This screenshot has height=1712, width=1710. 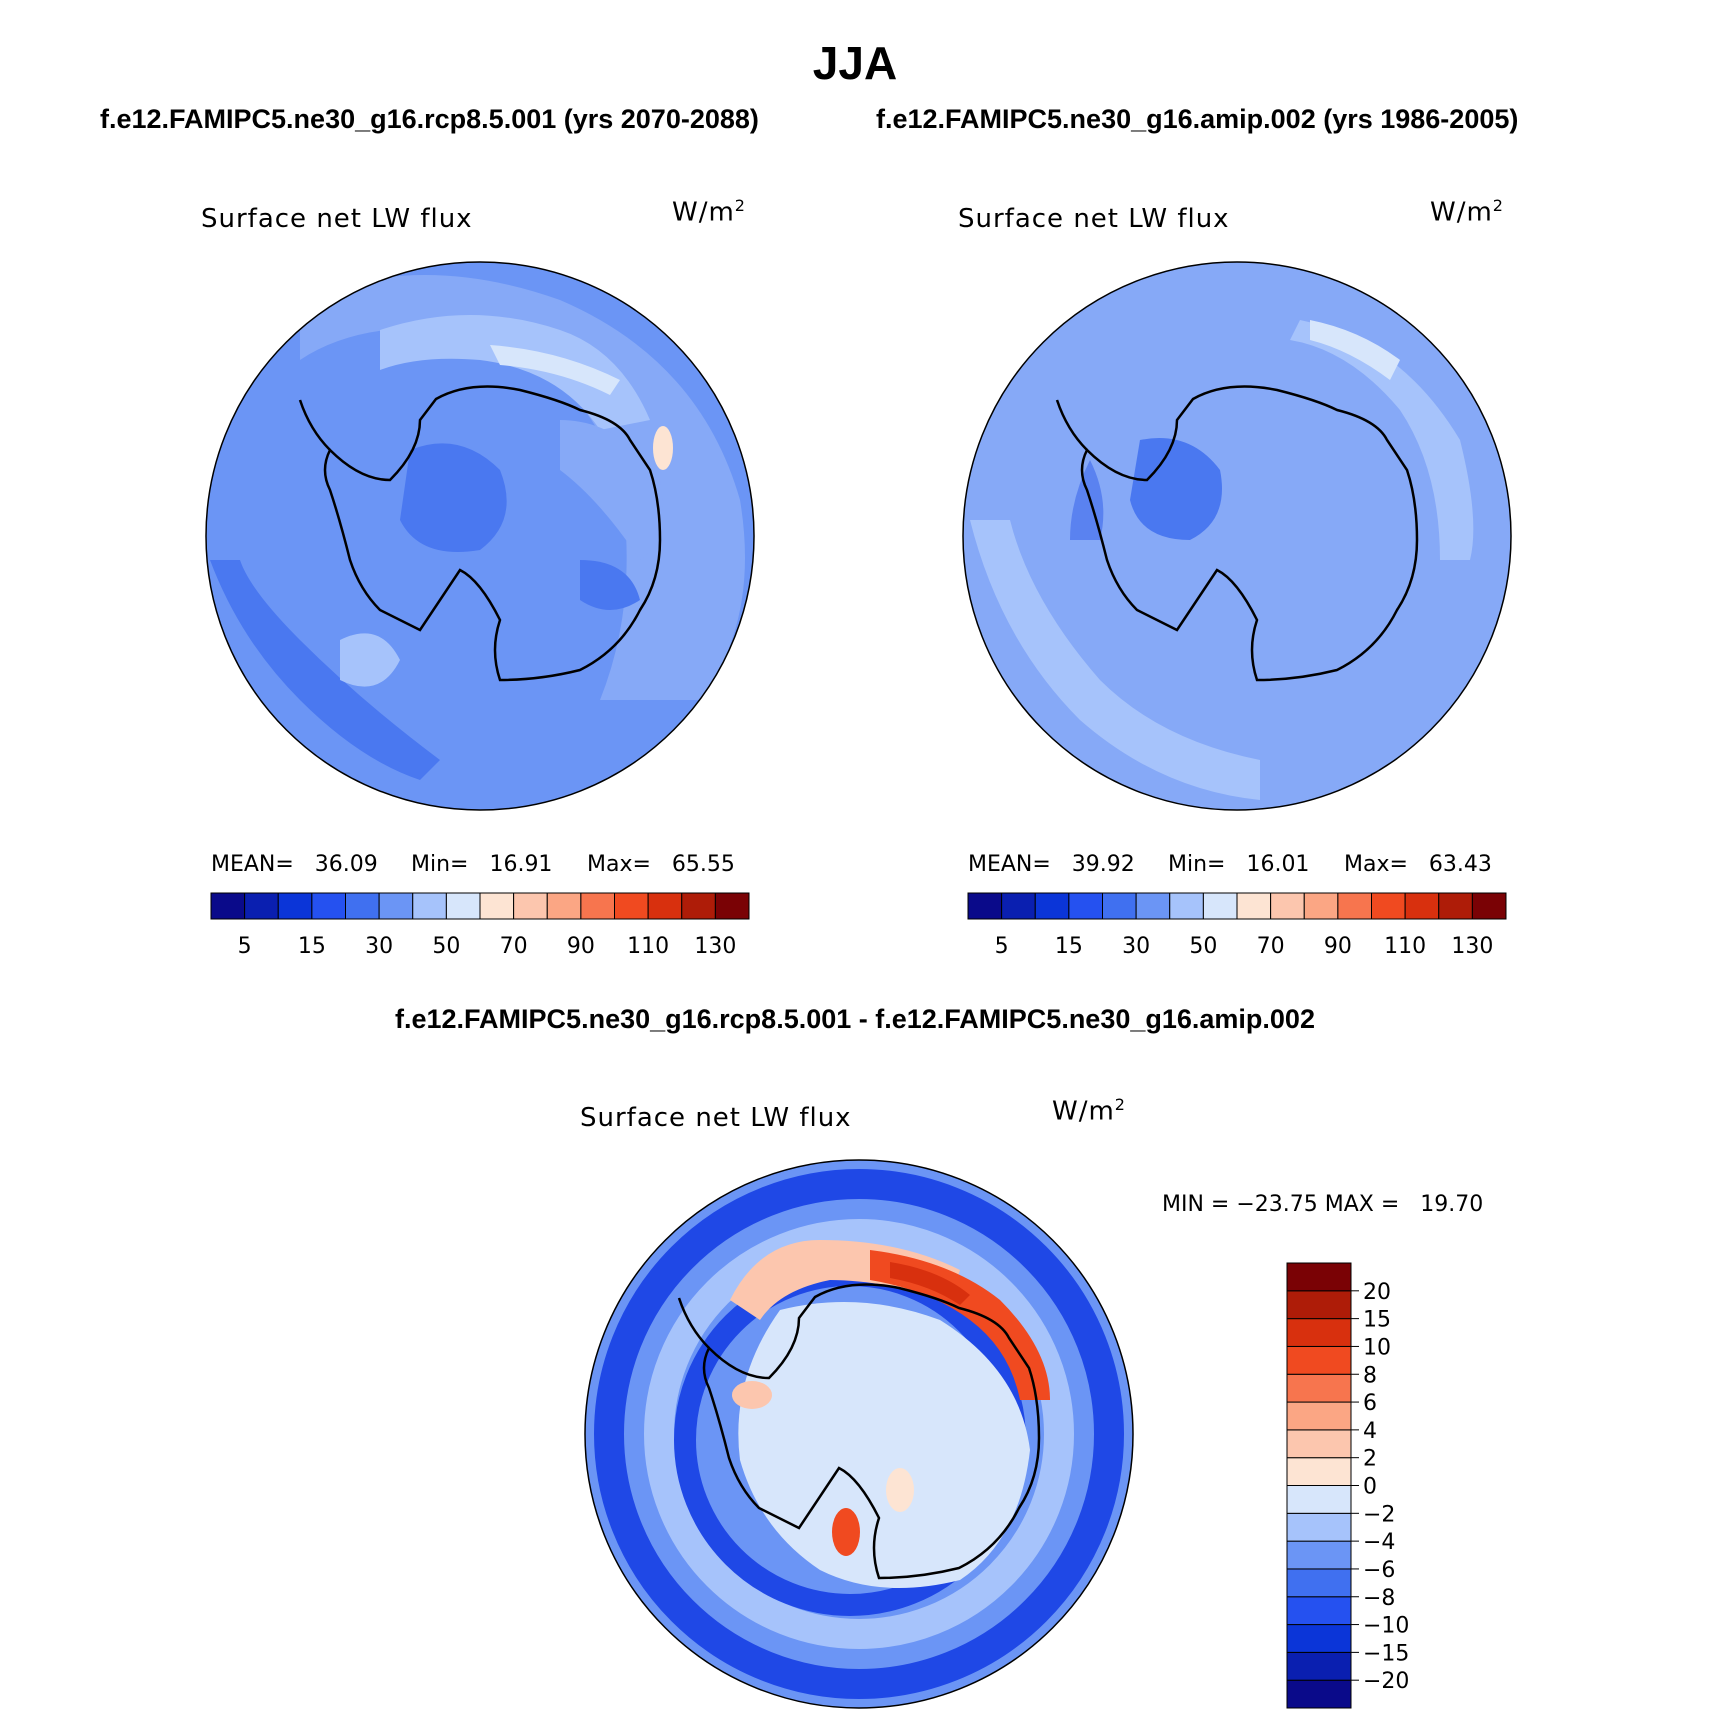 What do you see at coordinates (855, 63) in the screenshot?
I see `figure-title: JJA` at bounding box center [855, 63].